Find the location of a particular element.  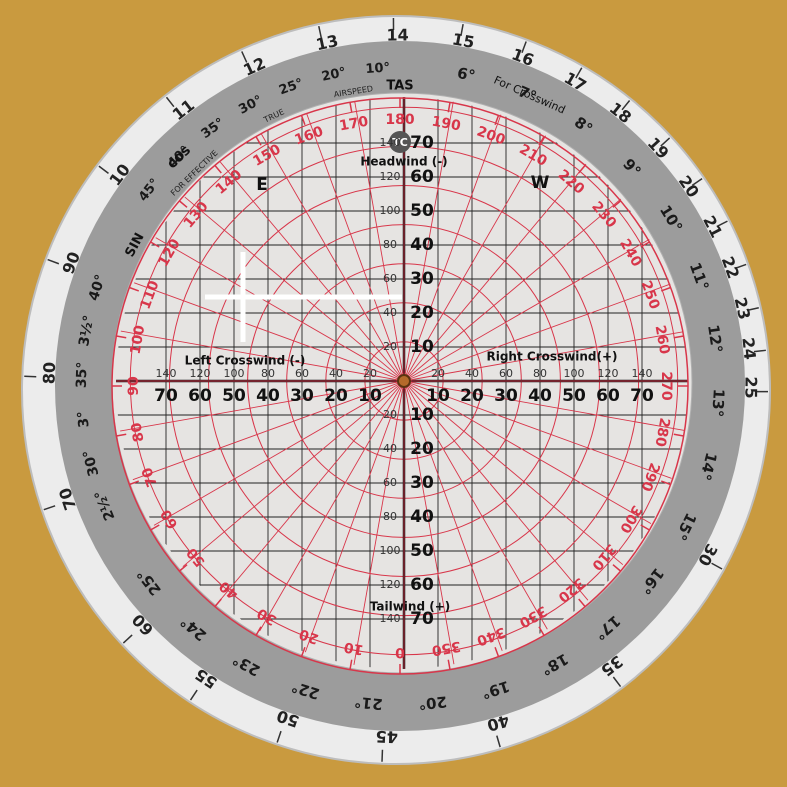

center-grommet is located at coordinates (404, 381).